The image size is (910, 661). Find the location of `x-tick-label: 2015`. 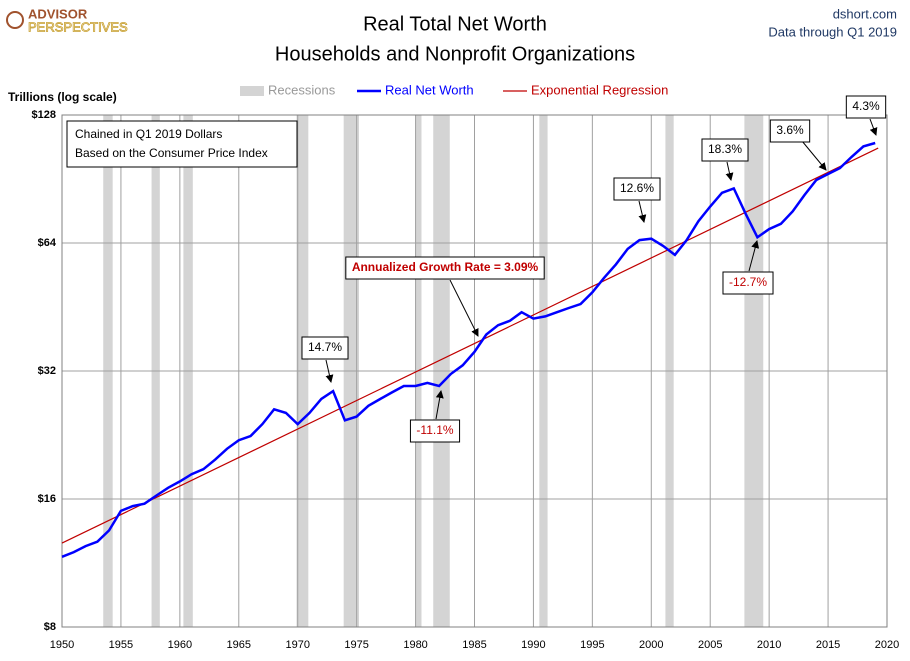

x-tick-label: 2015 is located at coordinates (828, 645).